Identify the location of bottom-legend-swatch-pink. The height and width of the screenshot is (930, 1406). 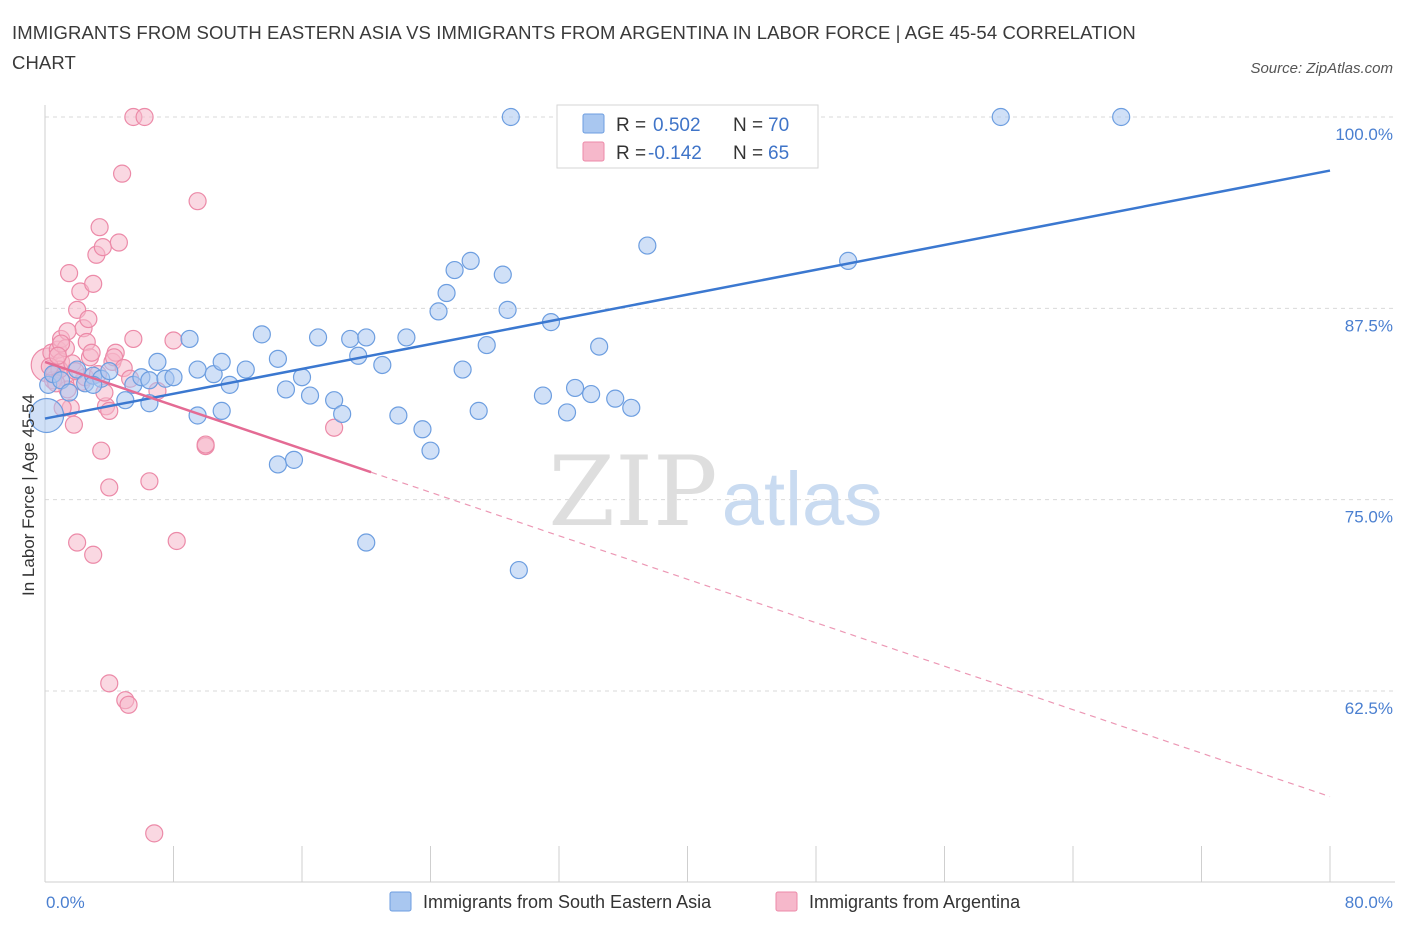
(786, 901).